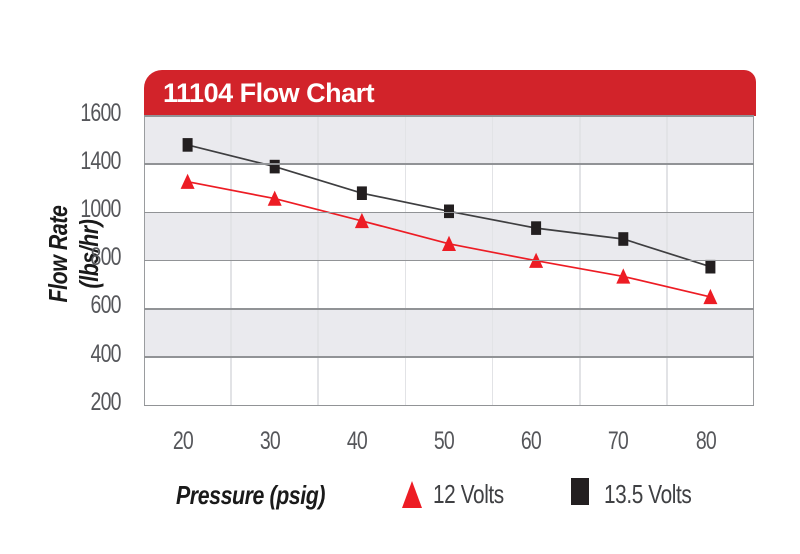  I want to click on y-tick-label: 1400, so click(101, 160).